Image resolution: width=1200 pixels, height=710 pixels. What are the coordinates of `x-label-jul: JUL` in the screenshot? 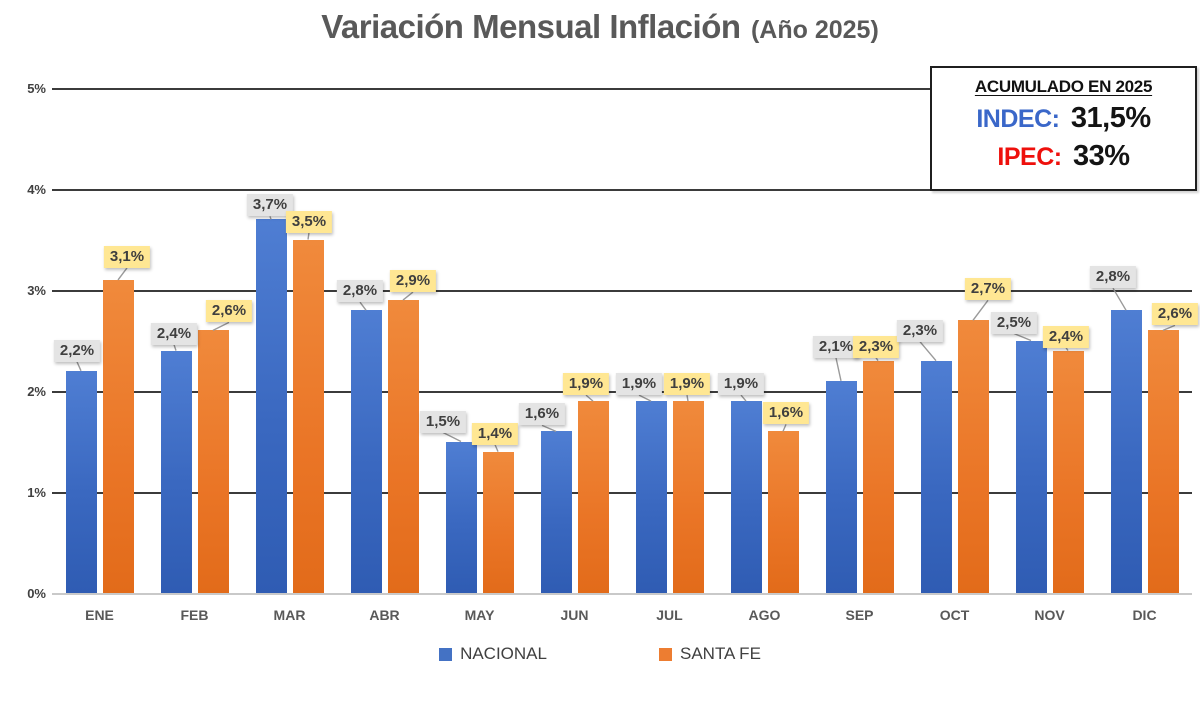 It's located at (669, 615).